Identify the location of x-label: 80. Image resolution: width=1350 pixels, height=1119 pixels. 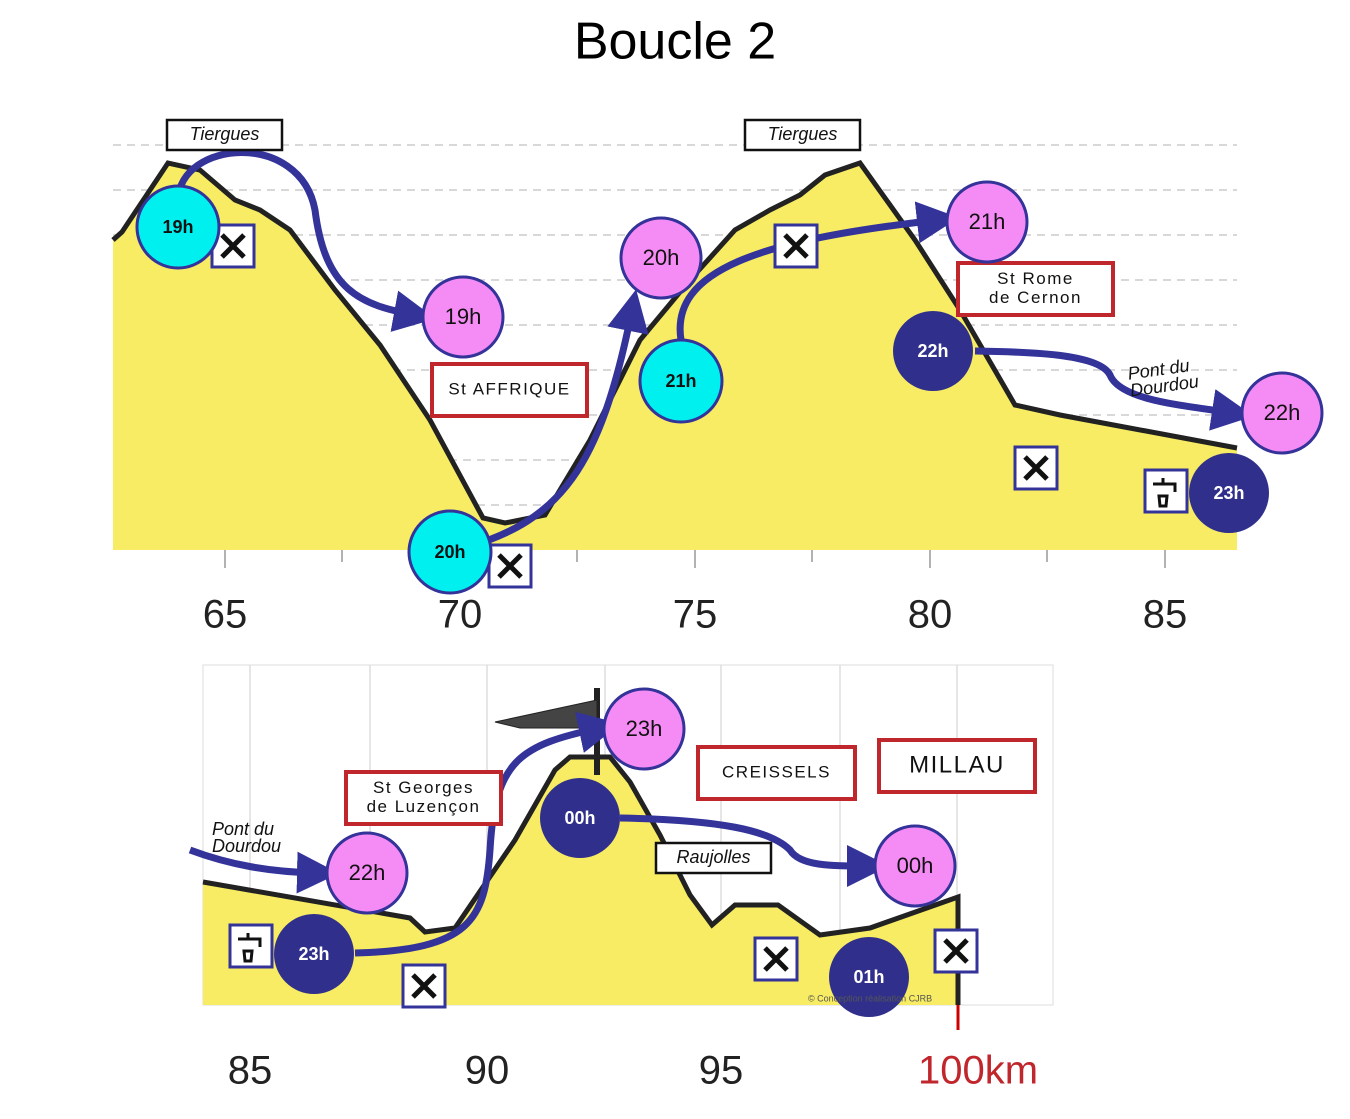
(930, 615).